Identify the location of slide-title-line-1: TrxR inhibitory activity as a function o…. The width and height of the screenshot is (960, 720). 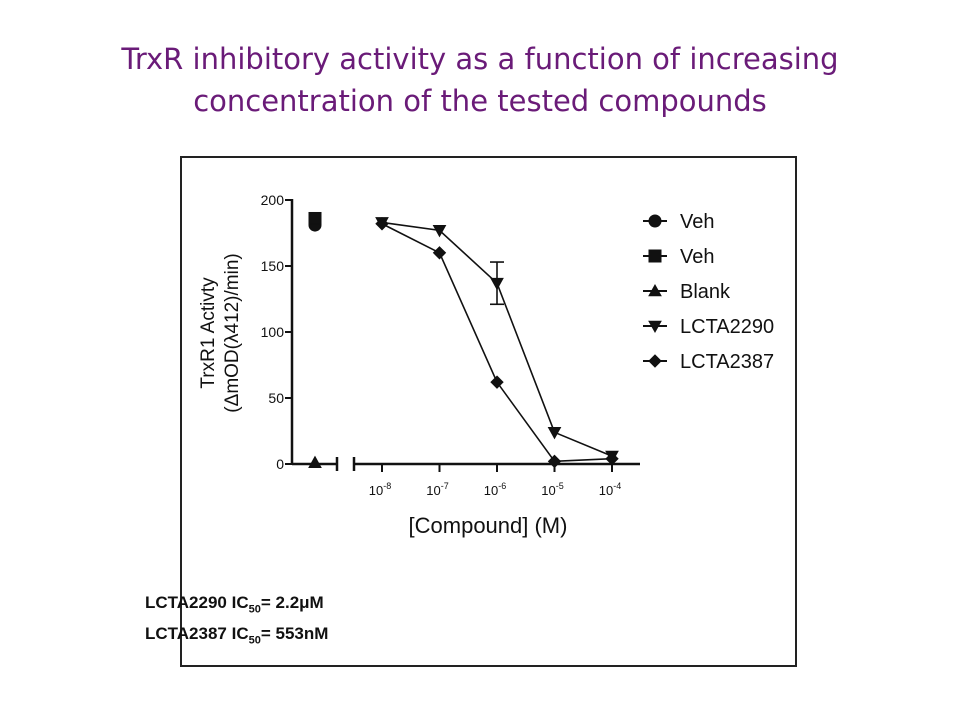
(480, 59).